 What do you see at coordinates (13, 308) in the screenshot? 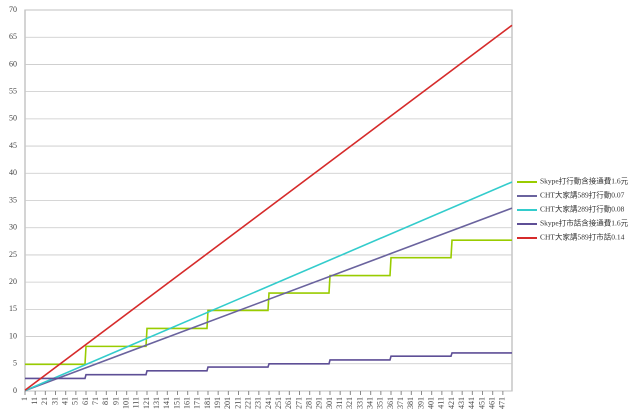
I see `y-tick-label: 15` at bounding box center [13, 308].